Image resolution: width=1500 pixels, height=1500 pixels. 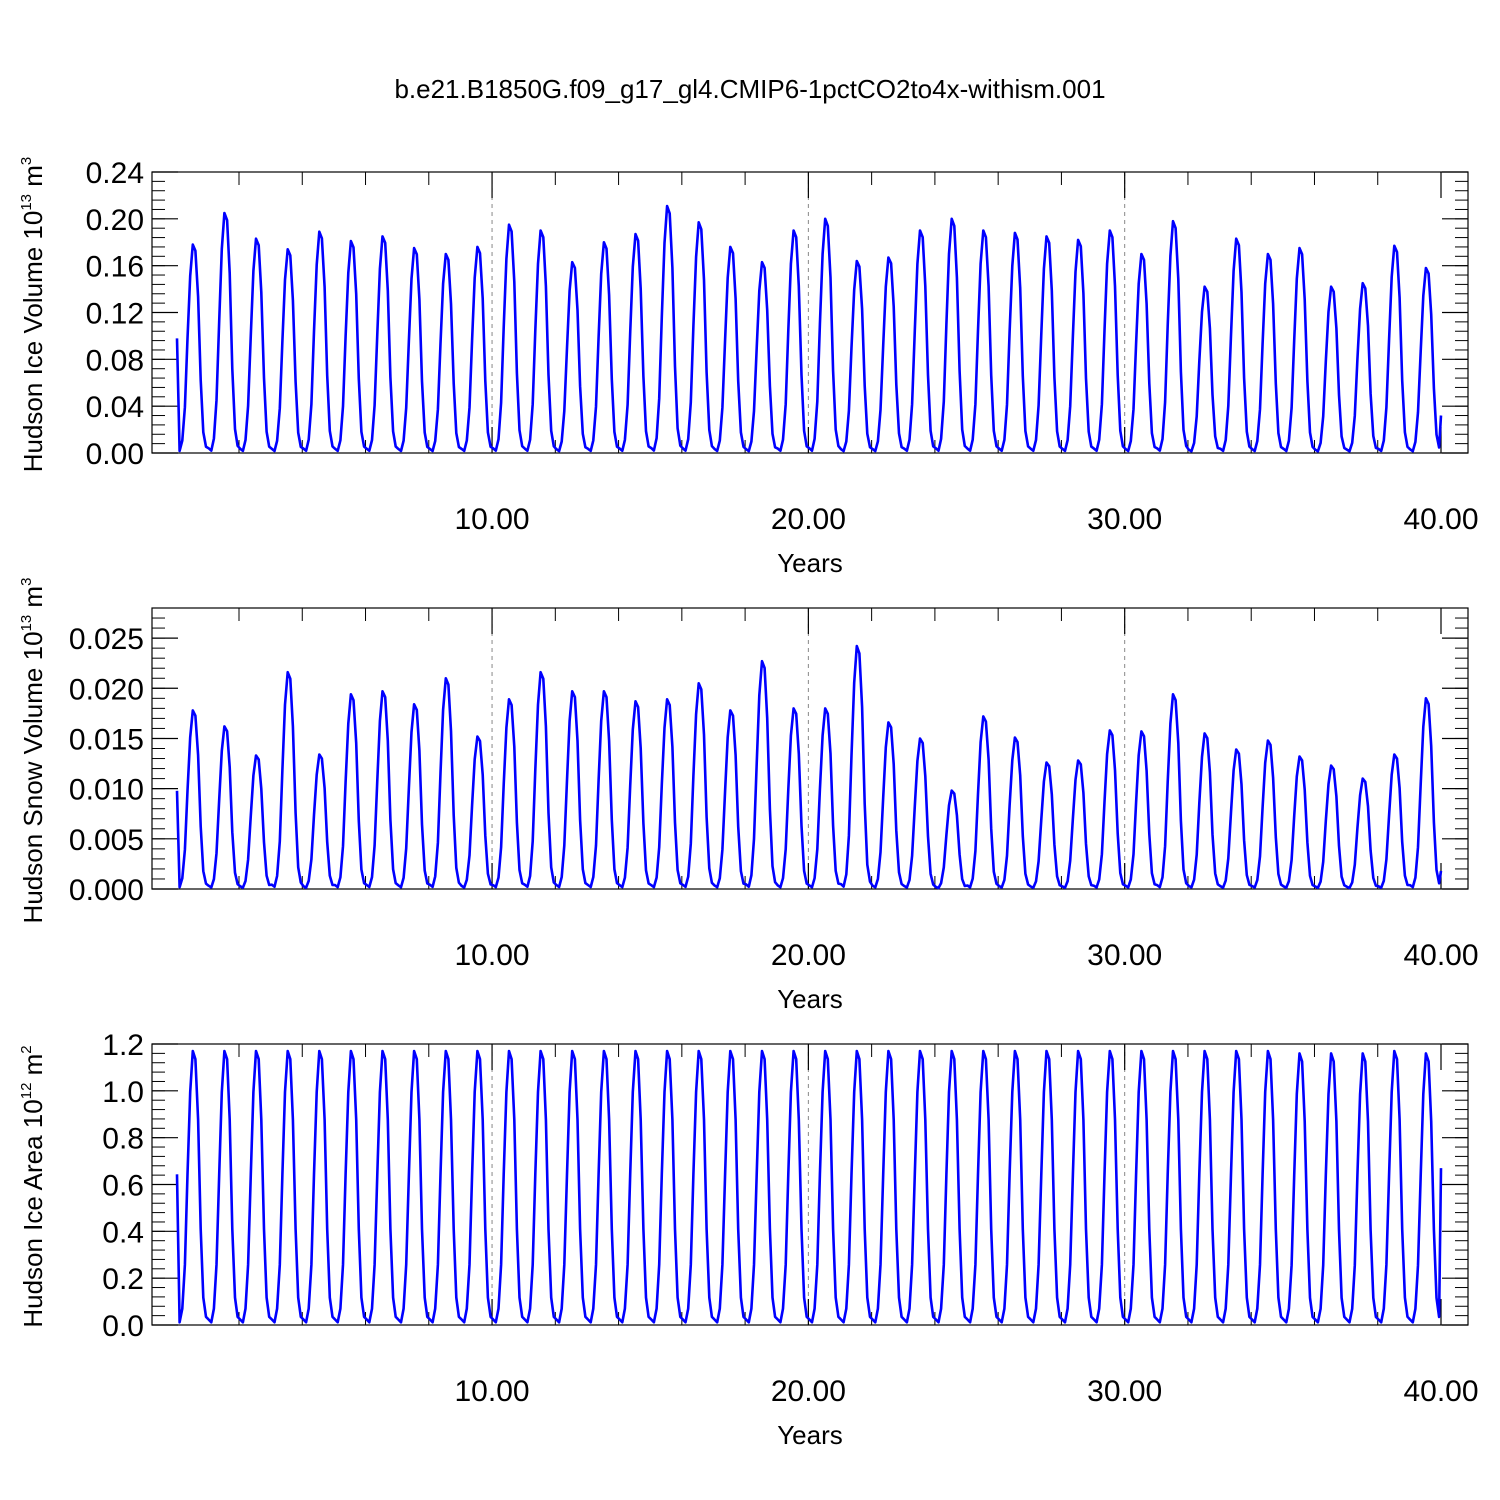 I want to click on y-tick-label: 0.08, so click(x=115, y=360).